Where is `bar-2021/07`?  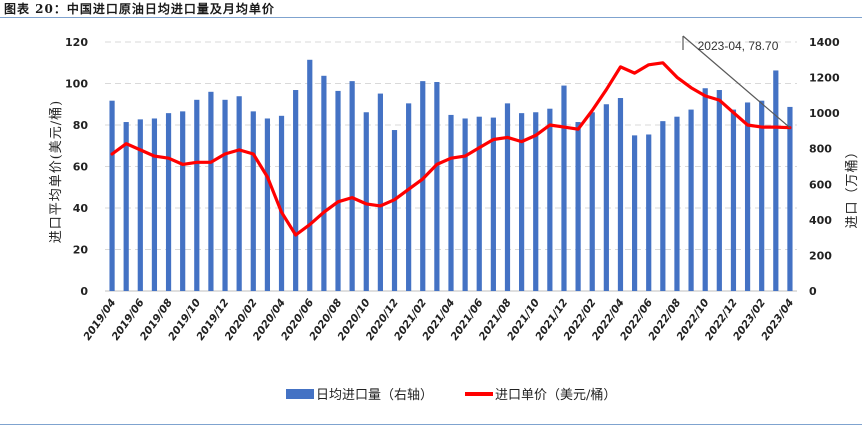 bar-2021/07 is located at coordinates (493, 204).